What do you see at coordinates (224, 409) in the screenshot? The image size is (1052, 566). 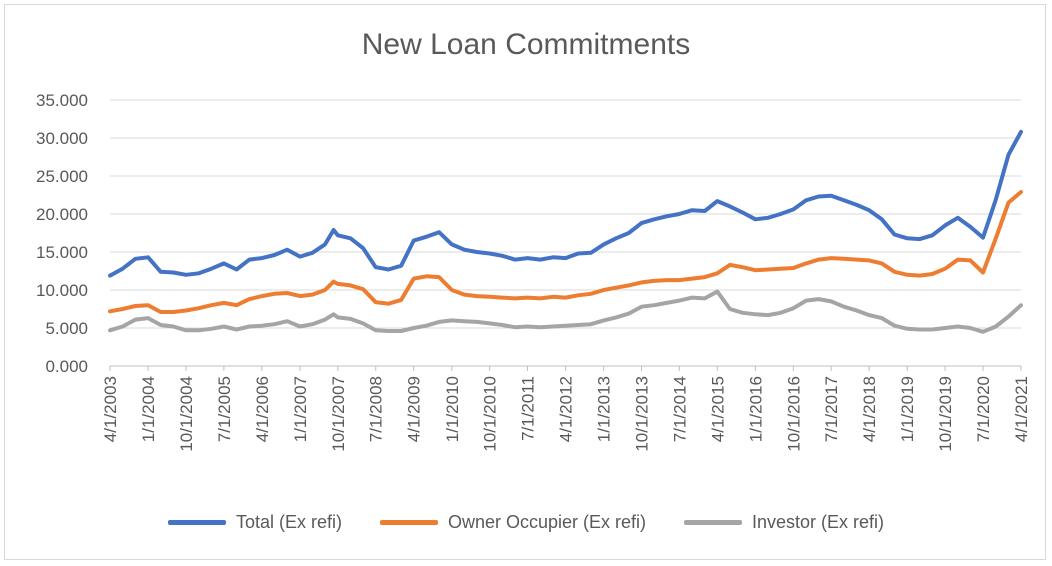 I see `x-tick-label: 7/1/2005` at bounding box center [224, 409].